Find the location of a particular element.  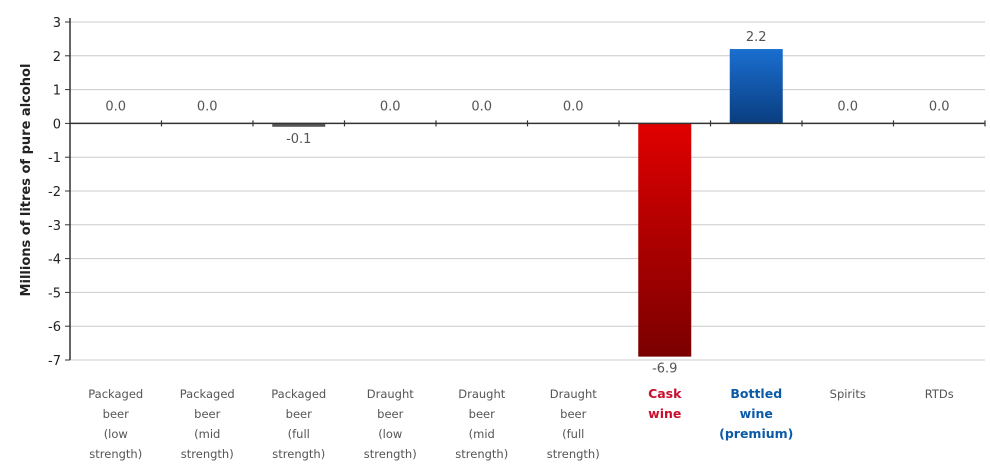

y-tick-label: 3 is located at coordinates (57, 23).